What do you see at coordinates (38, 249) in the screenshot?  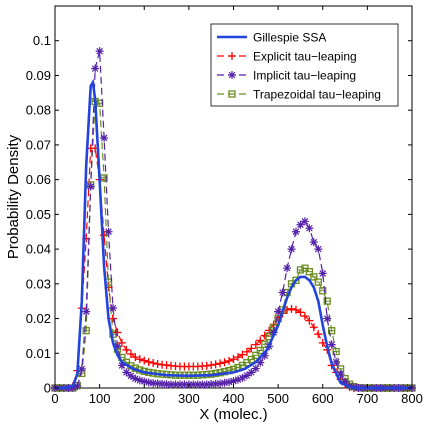 I see `y-tick-label: 0.04` at bounding box center [38, 249].